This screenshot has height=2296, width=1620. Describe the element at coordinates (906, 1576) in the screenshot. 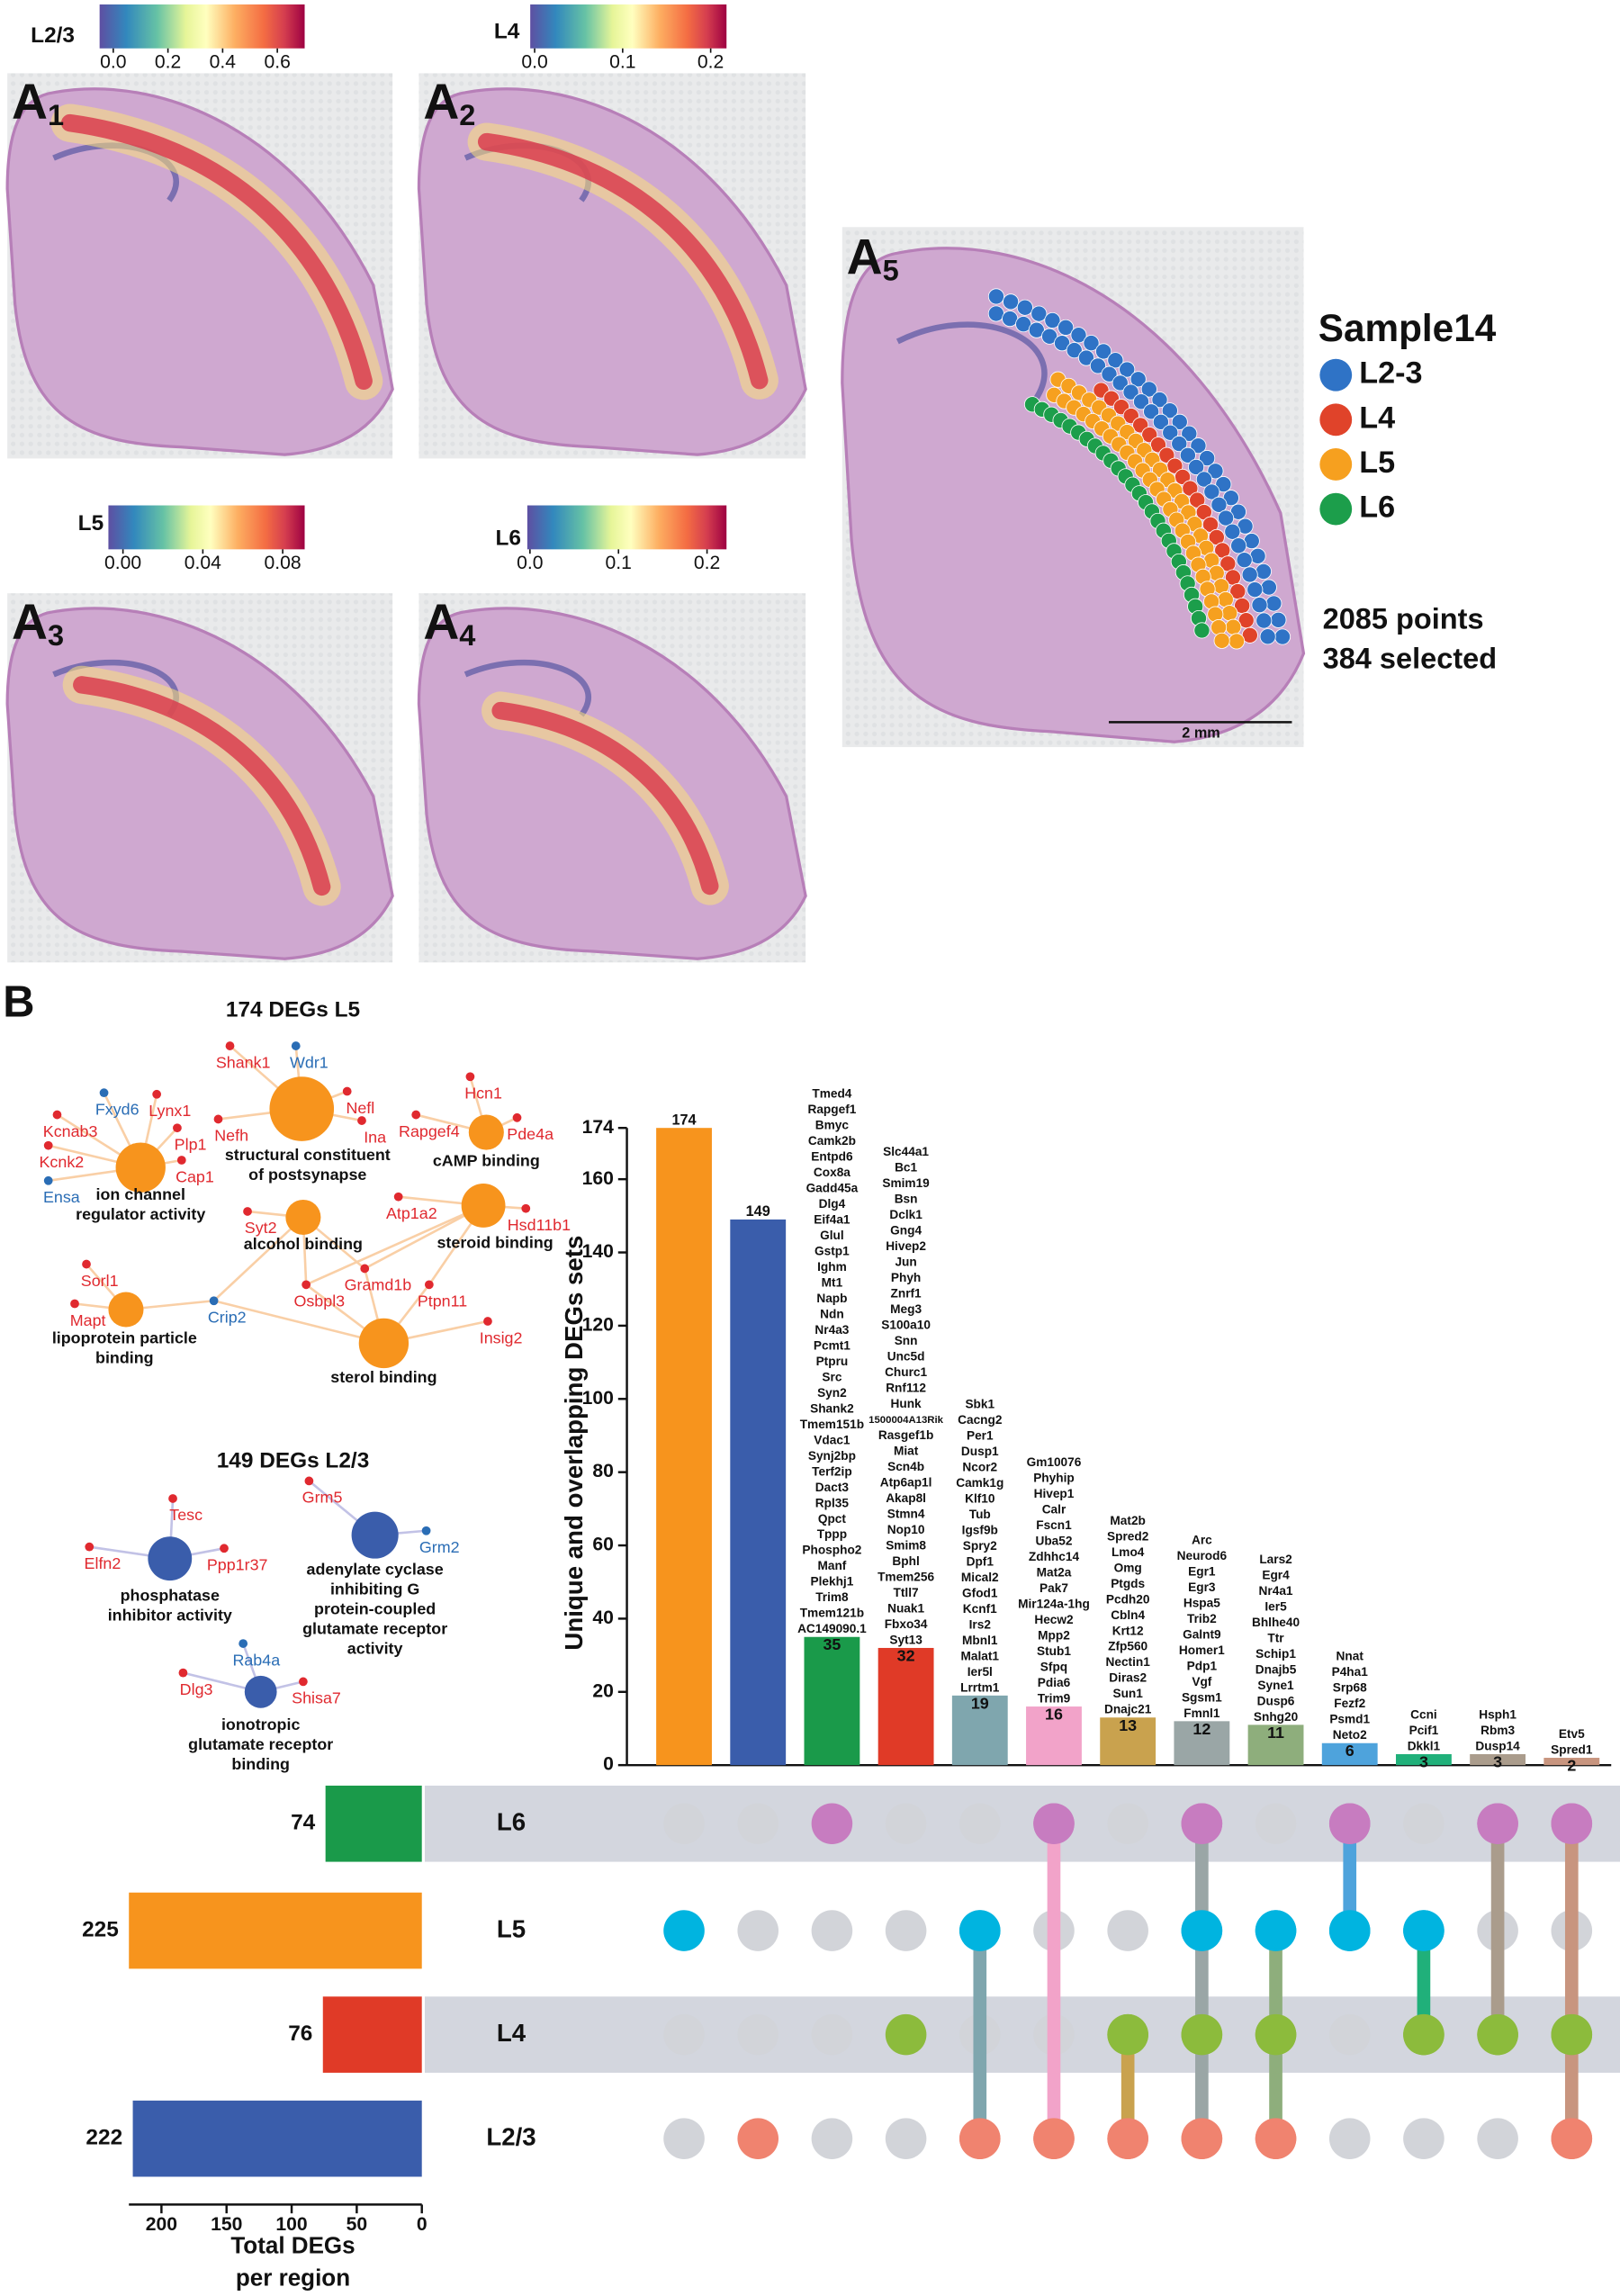

I see `gene-name: Tmem256` at that location.